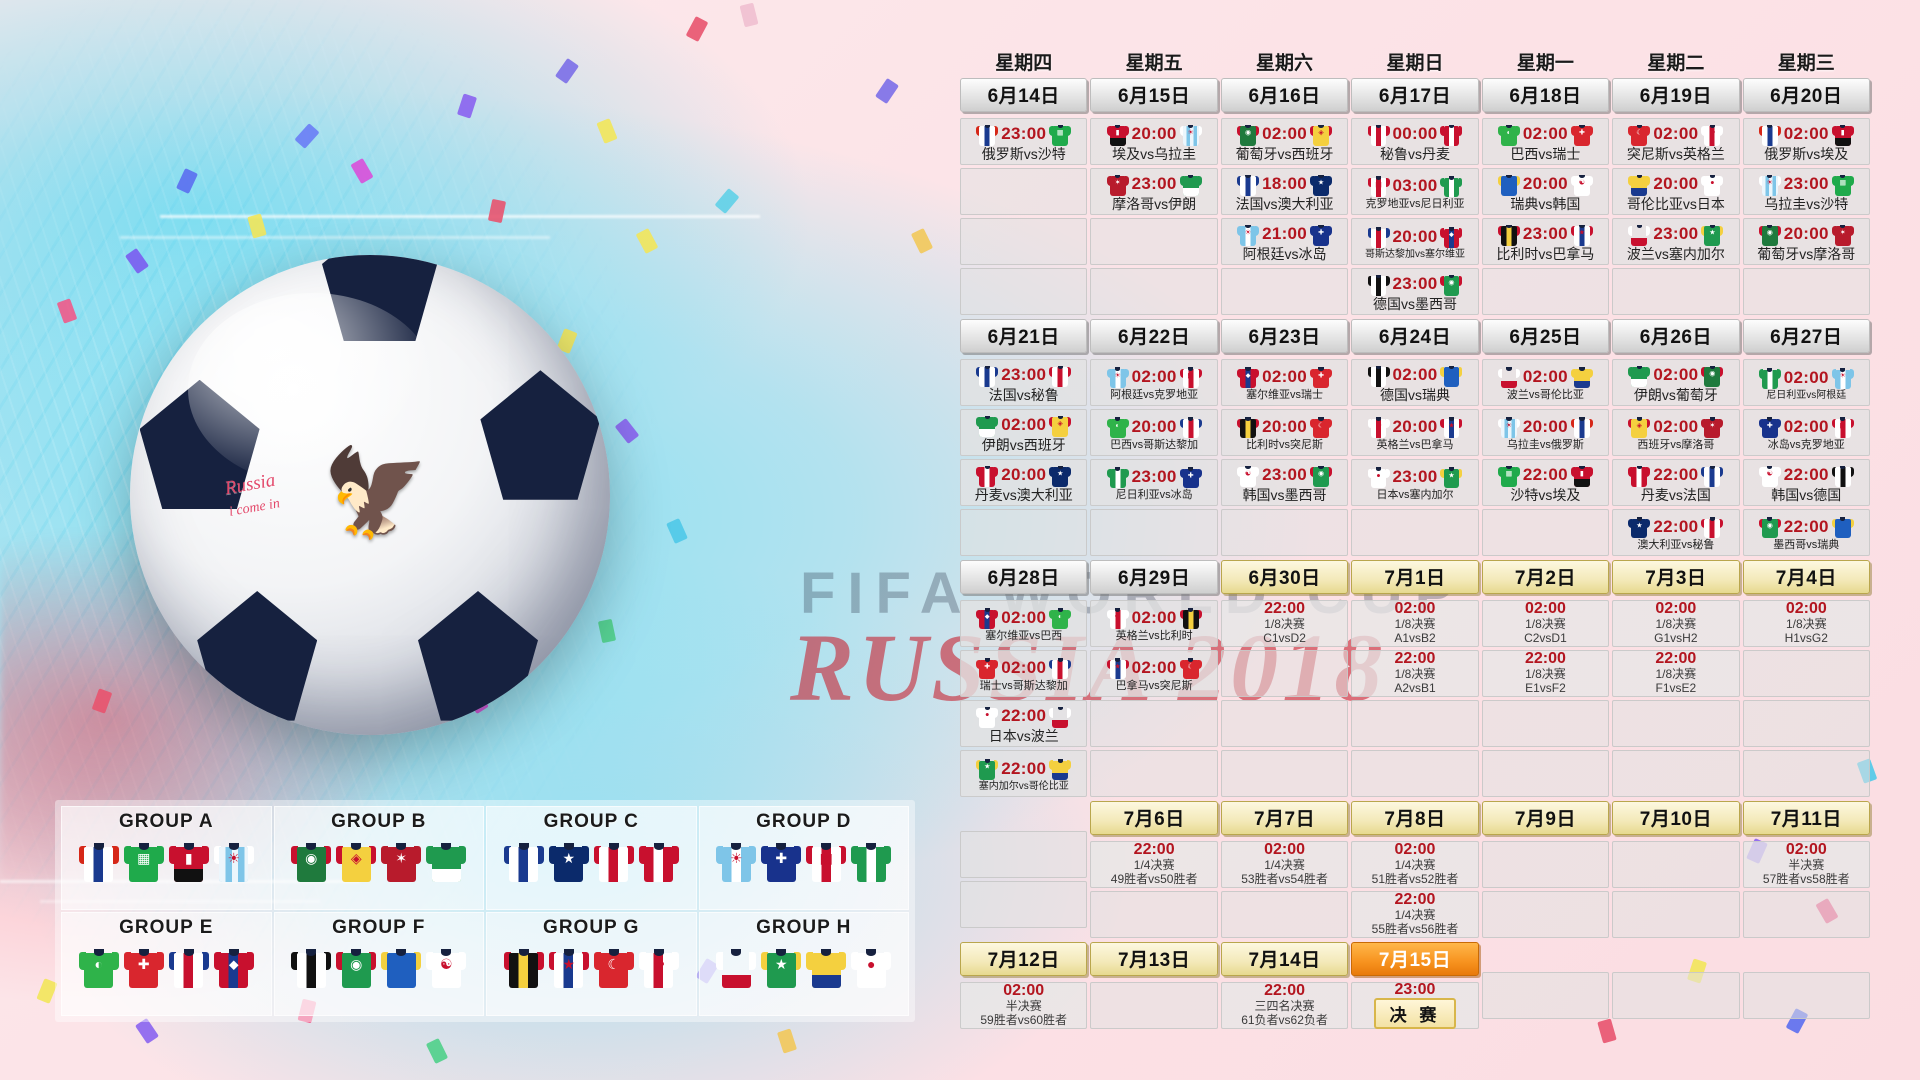 This screenshot has width=1920, height=1080. Describe the element at coordinates (1154, 141) in the screenshot. I see `group-match-cell: ▮ 20:00 ☀ 埃及vs乌拉圭` at that location.